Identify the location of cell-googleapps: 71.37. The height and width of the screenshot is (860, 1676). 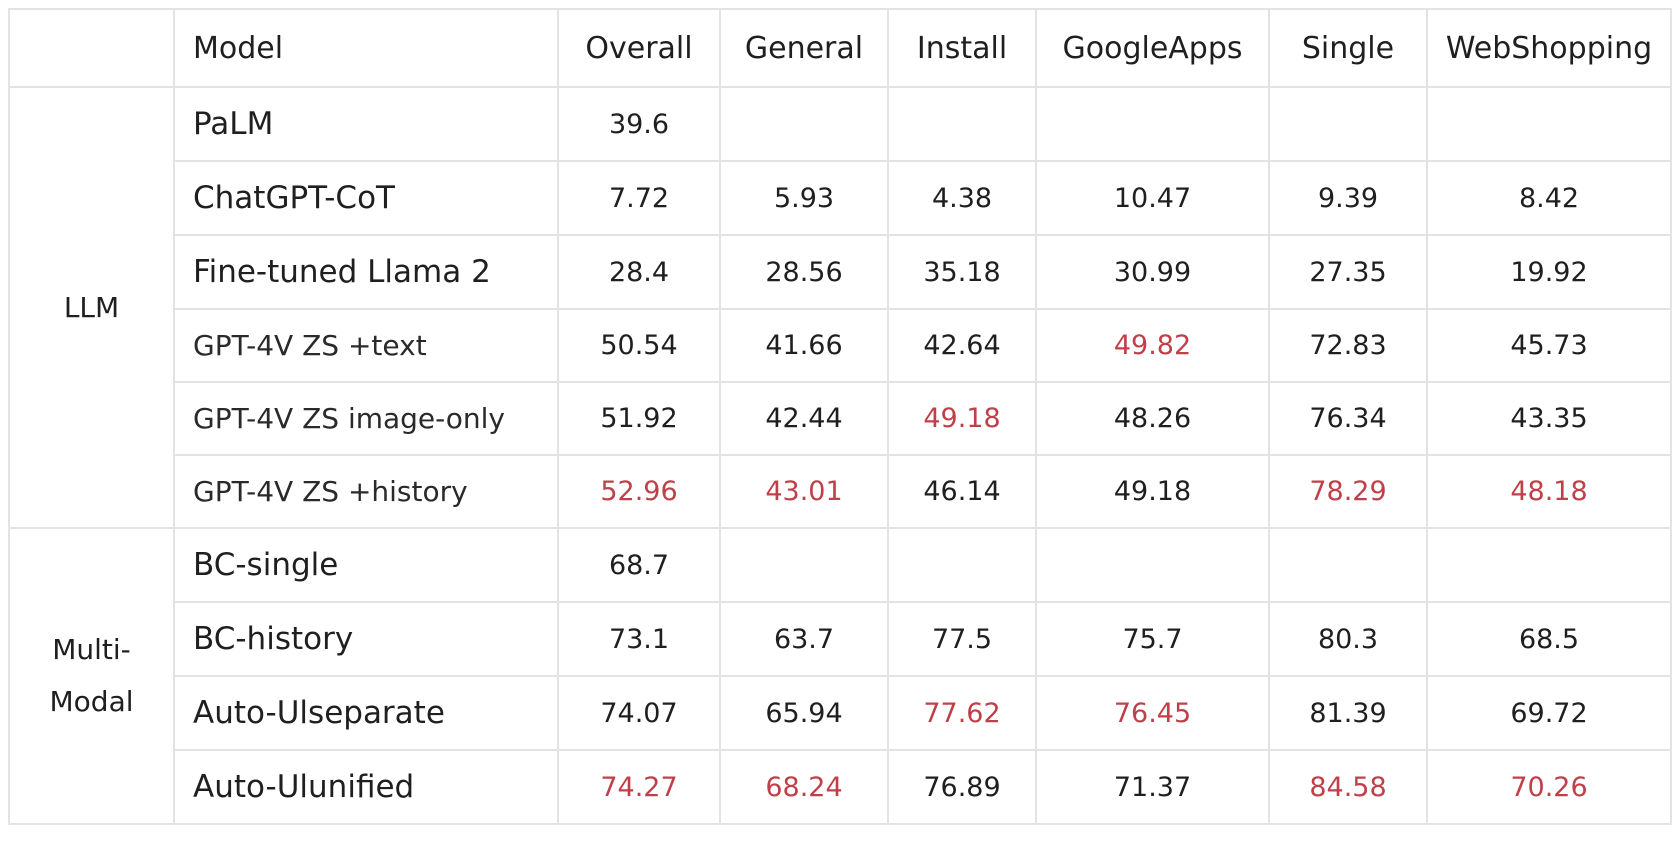
(1152, 787).